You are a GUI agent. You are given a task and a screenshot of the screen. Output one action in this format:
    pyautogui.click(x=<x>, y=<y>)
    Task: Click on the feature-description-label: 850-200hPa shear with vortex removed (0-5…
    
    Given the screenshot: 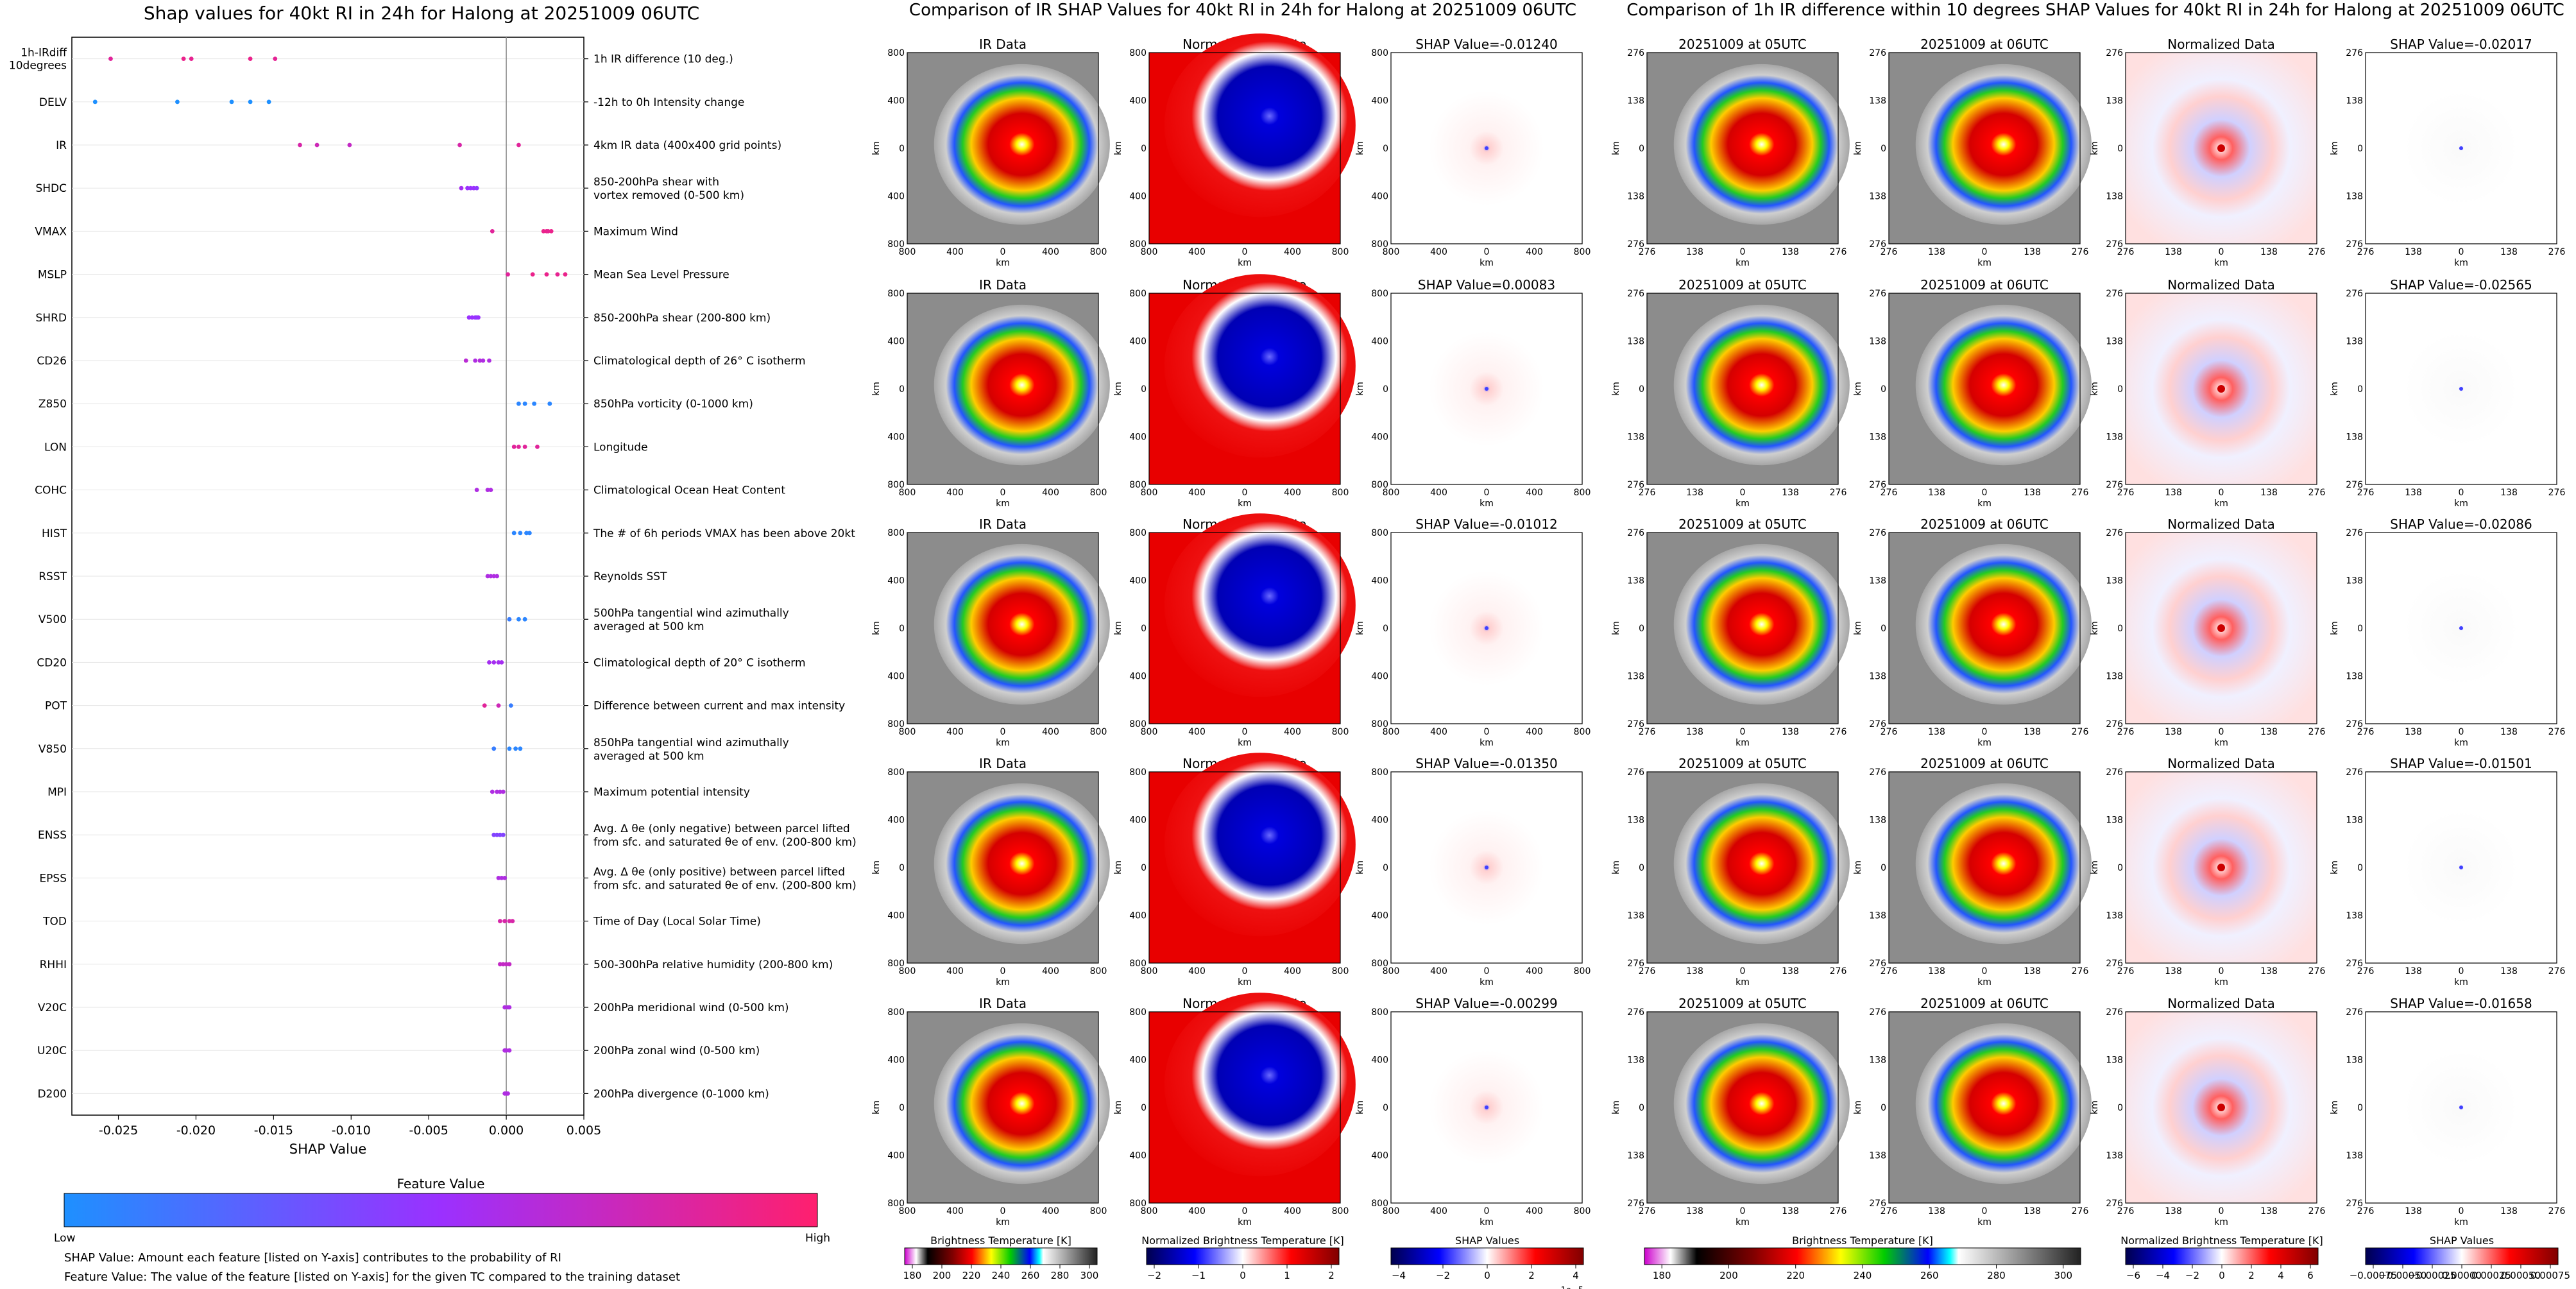 What is the action you would take?
    pyautogui.click(x=668, y=189)
    